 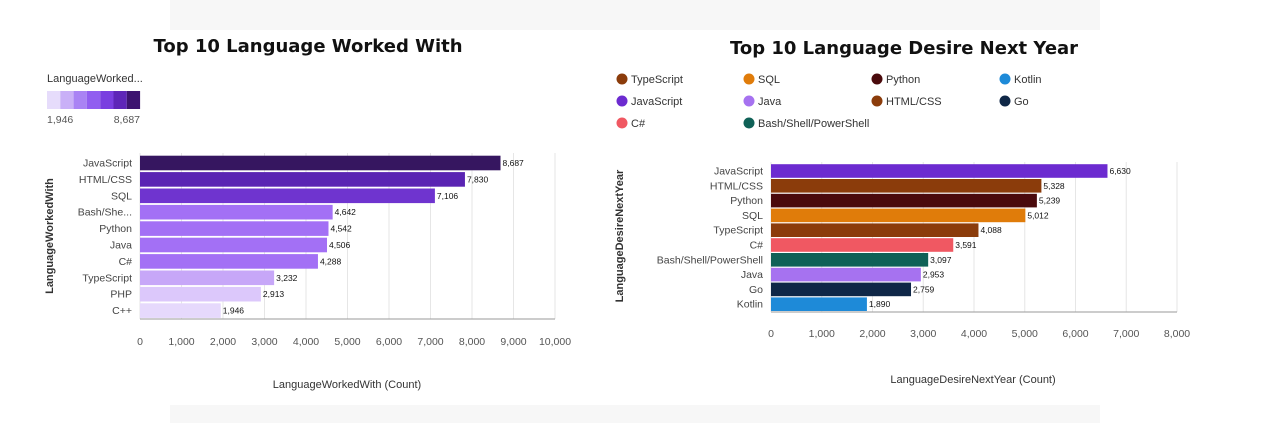 I want to click on chart2-category-label: C#, so click(x=757, y=246).